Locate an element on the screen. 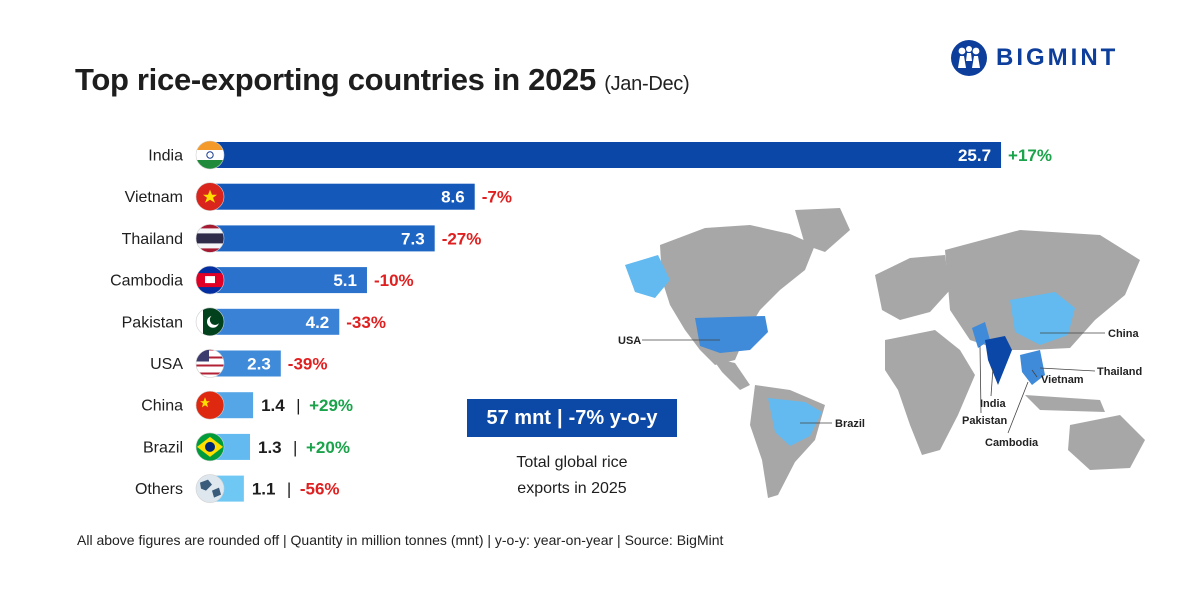 The height and width of the screenshot is (600, 1200). india-flag-icon is located at coordinates (210, 155).